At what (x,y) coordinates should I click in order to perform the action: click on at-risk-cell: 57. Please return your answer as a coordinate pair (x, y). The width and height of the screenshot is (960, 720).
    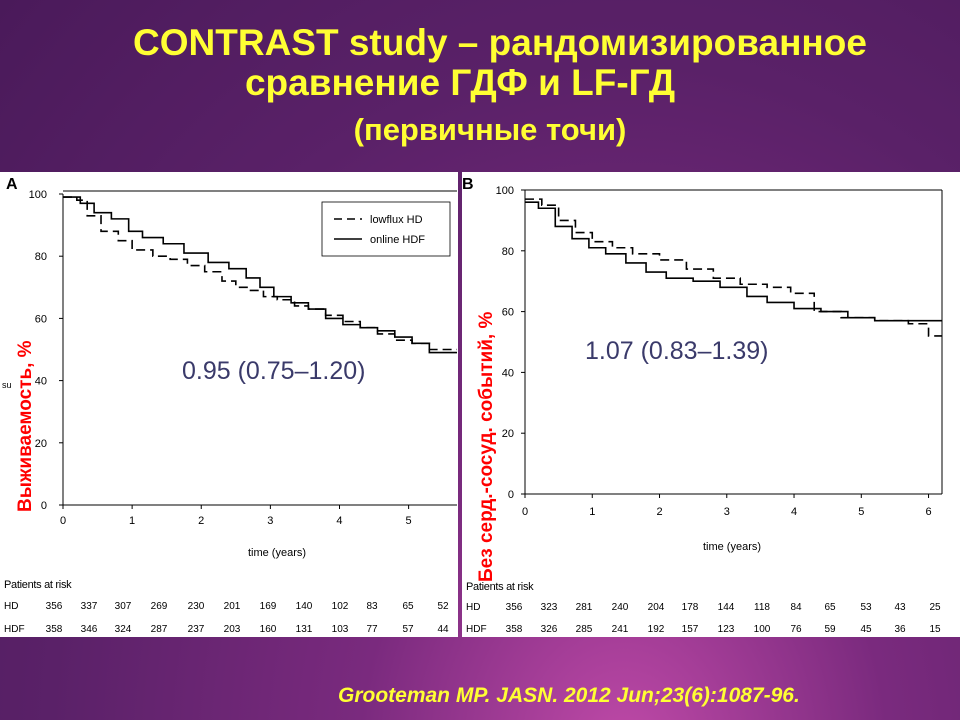
    Looking at the image, I should click on (408, 629).